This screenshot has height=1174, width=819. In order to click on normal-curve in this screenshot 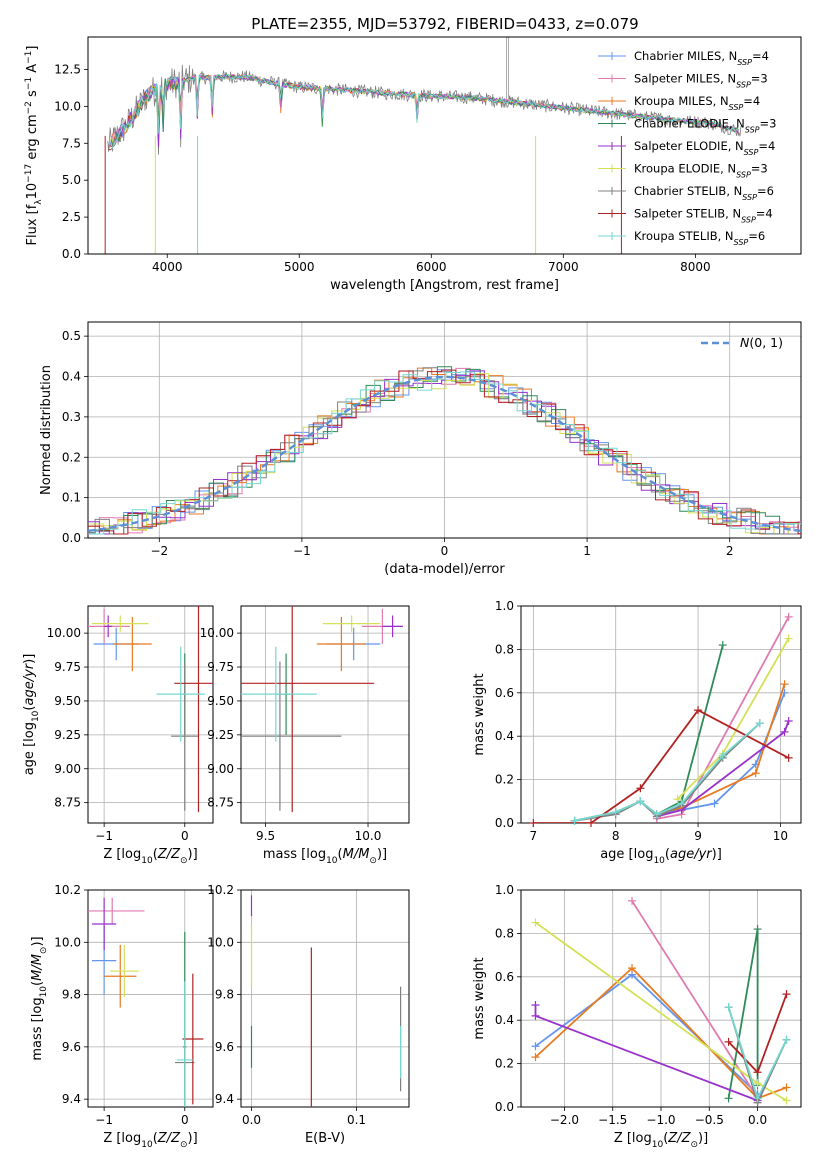, I will do `click(444, 454)`.